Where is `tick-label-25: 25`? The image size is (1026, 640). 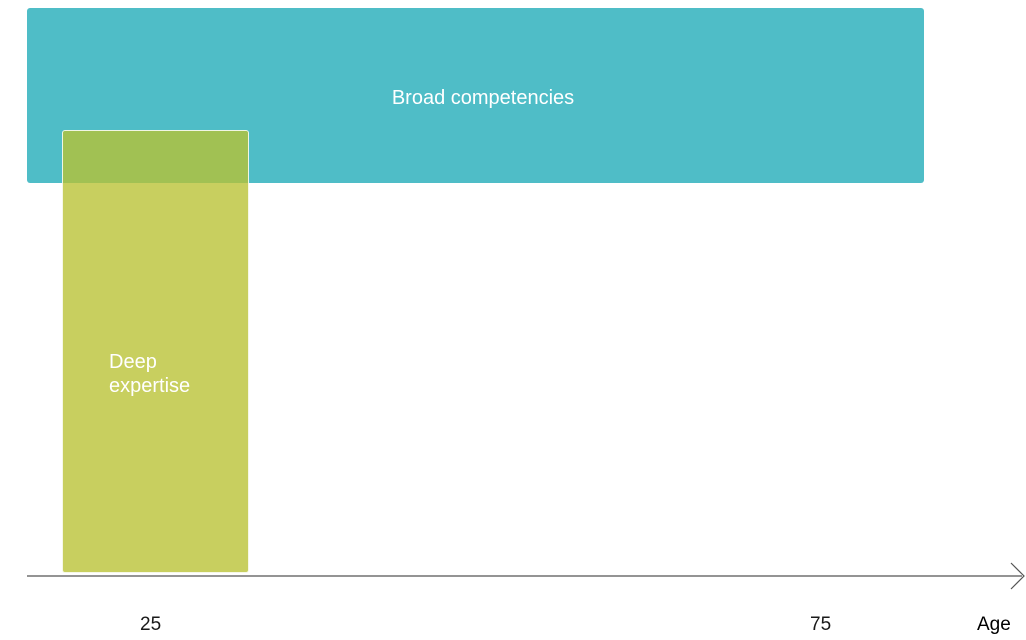 tick-label-25: 25 is located at coordinates (151, 624).